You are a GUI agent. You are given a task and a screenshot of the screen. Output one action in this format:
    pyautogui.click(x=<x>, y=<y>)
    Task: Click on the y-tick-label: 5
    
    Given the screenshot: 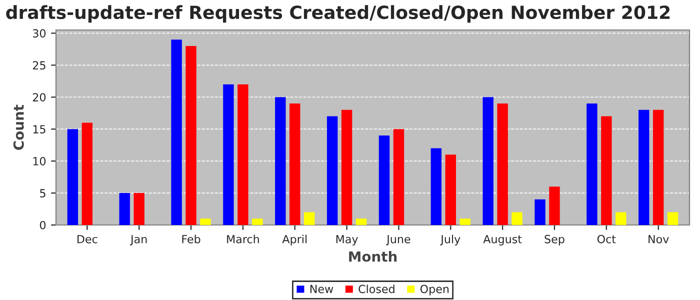 What is the action you would take?
    pyautogui.click(x=43, y=193)
    